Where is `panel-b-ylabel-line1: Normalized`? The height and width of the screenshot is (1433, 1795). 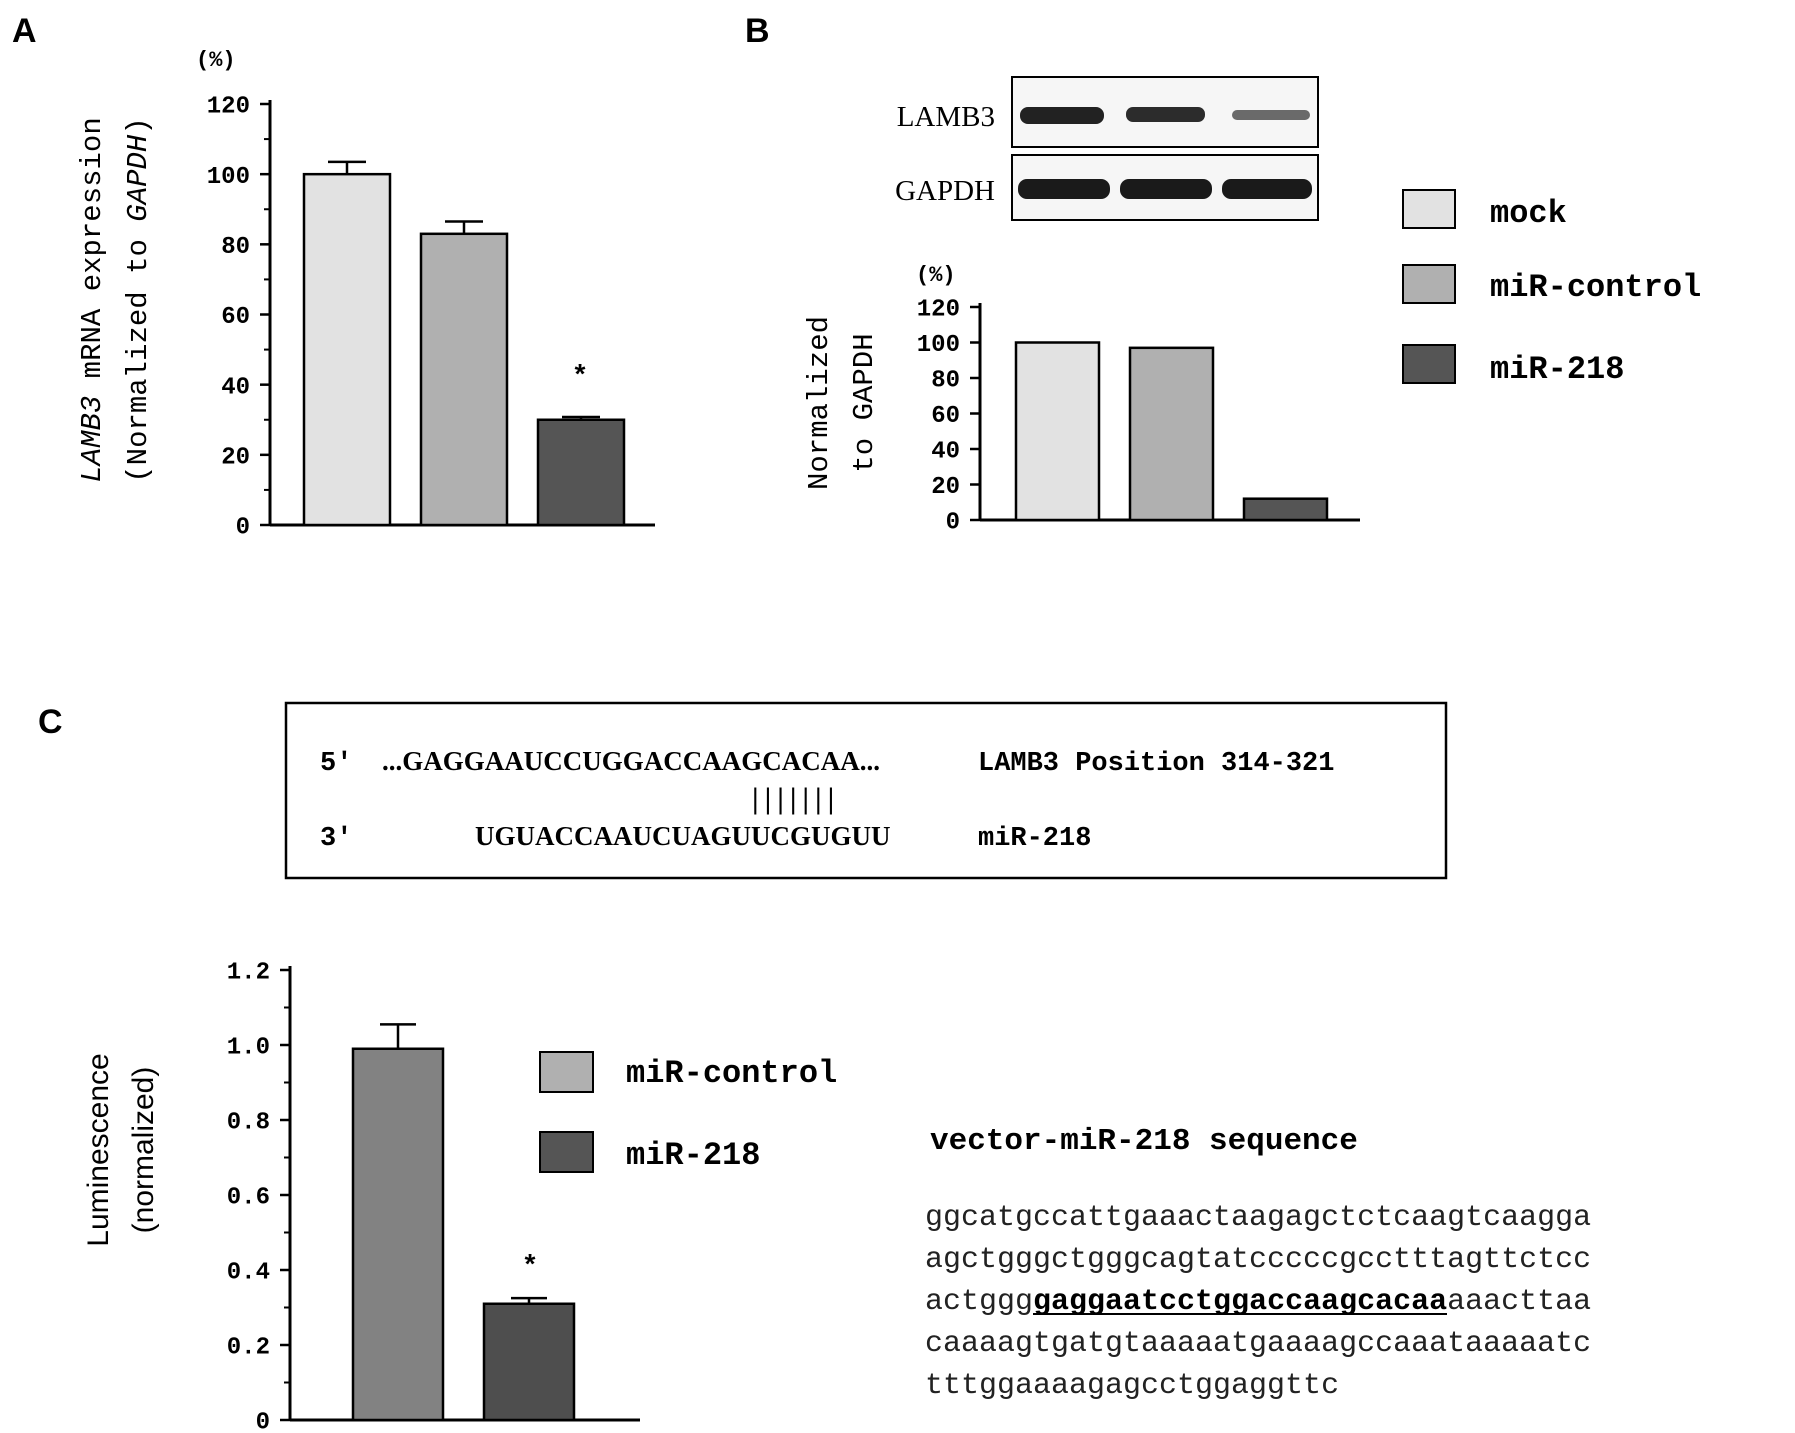 panel-b-ylabel-line1: Normalized is located at coordinates (819, 403).